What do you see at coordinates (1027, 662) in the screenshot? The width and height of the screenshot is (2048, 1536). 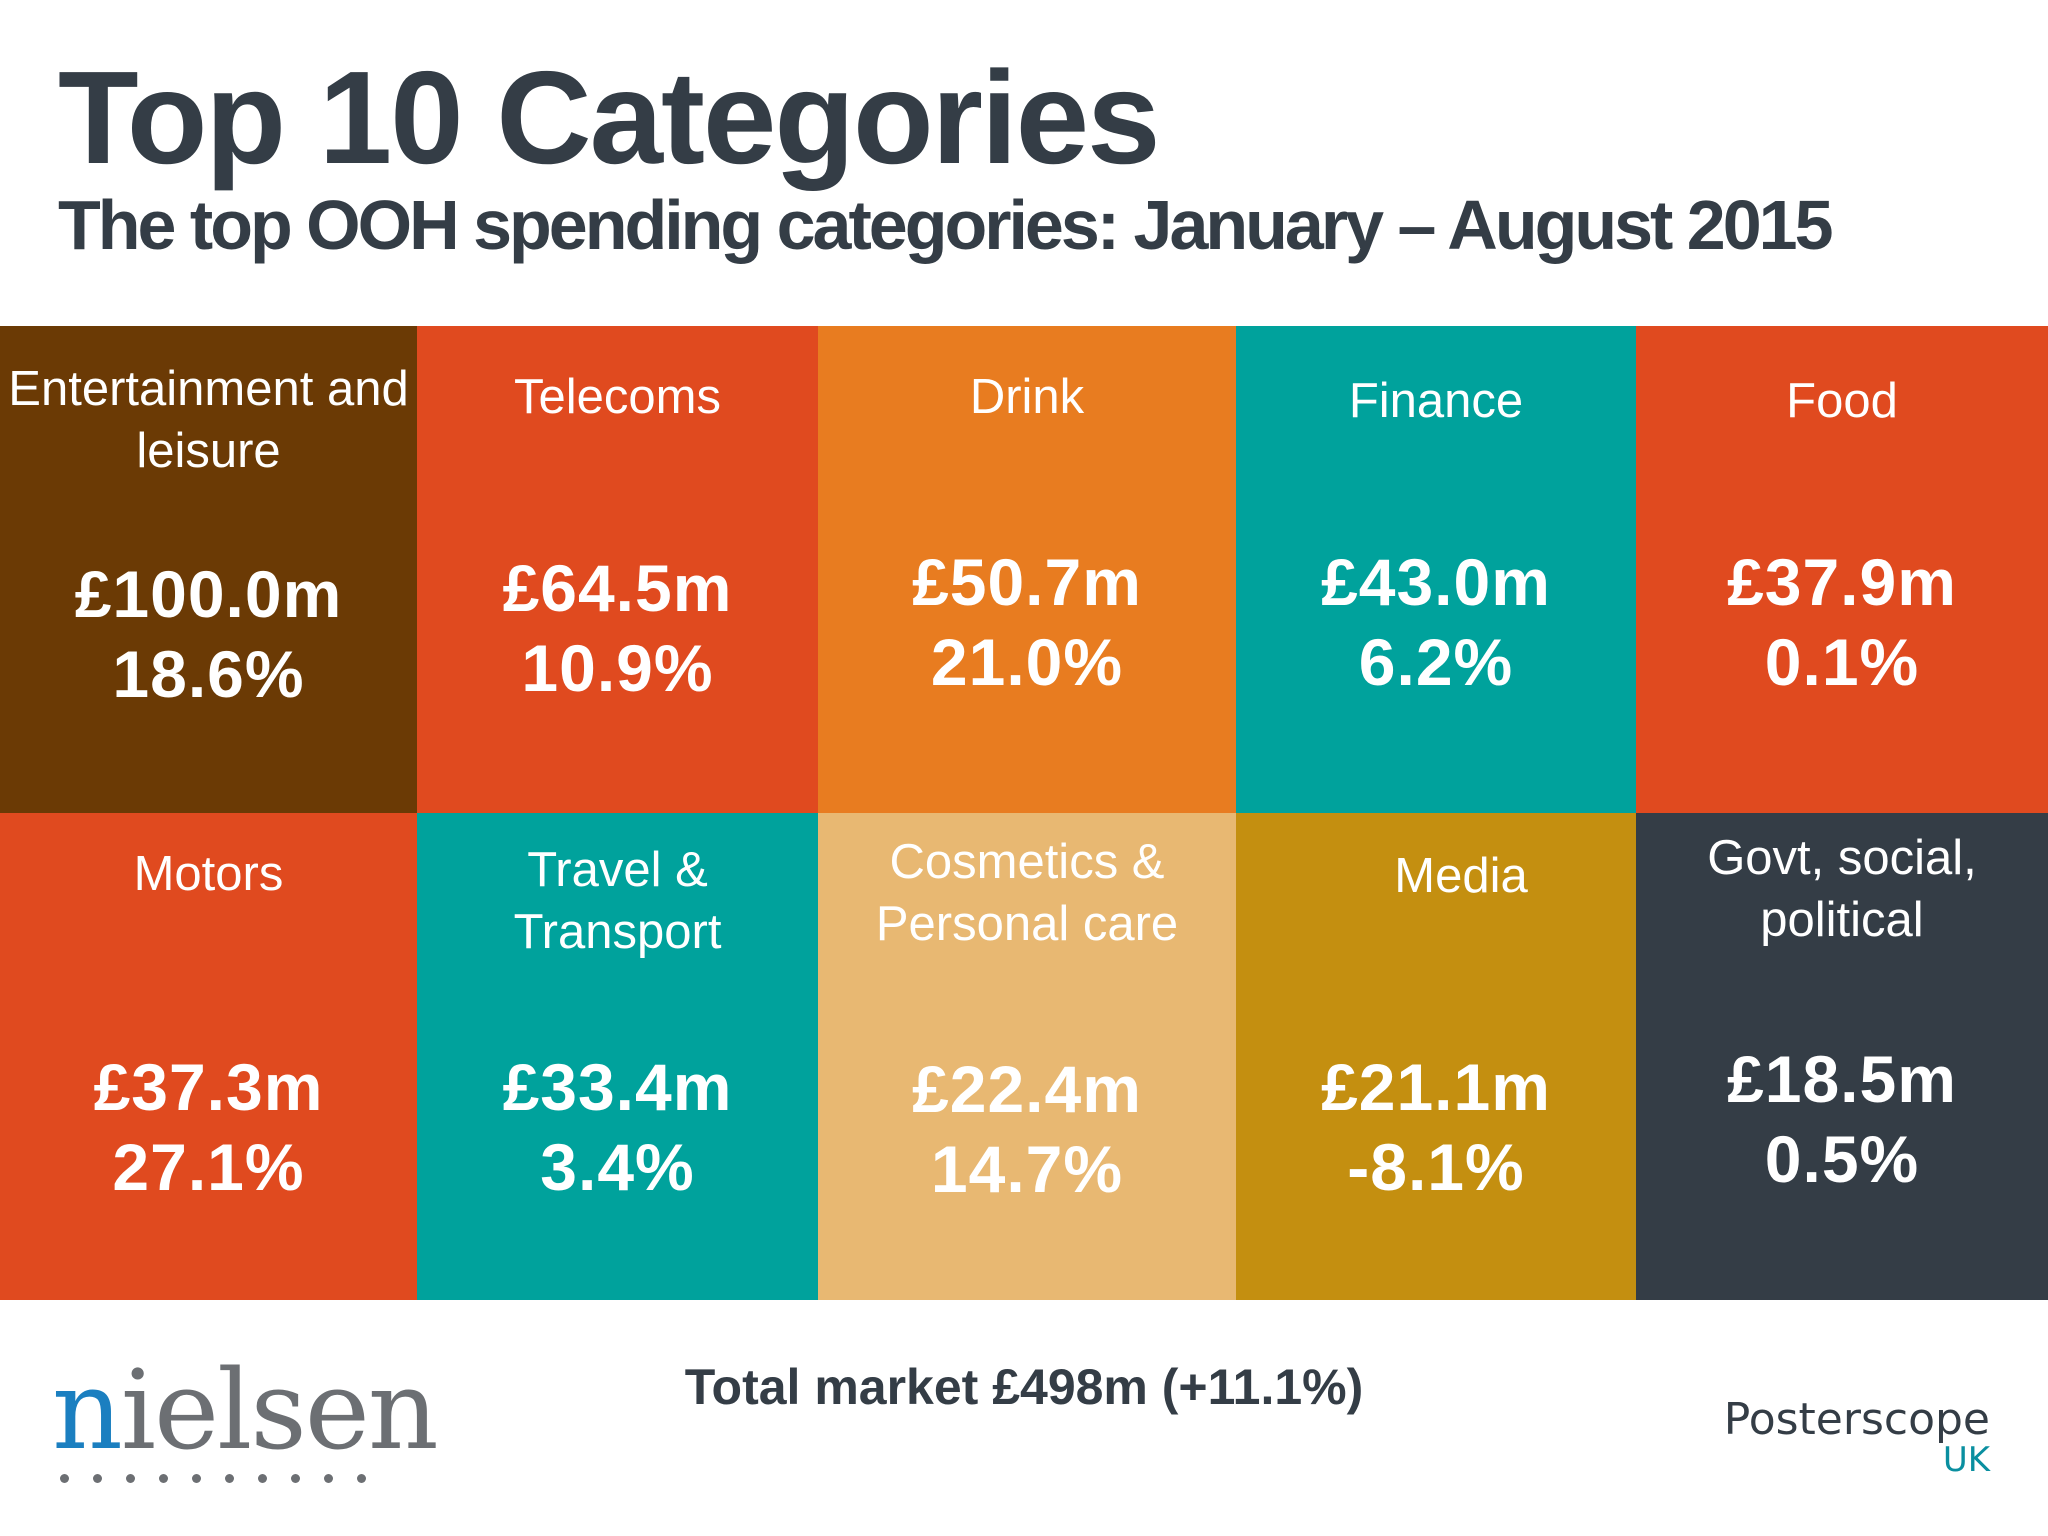 I see `tile-change: 21.0%` at bounding box center [1027, 662].